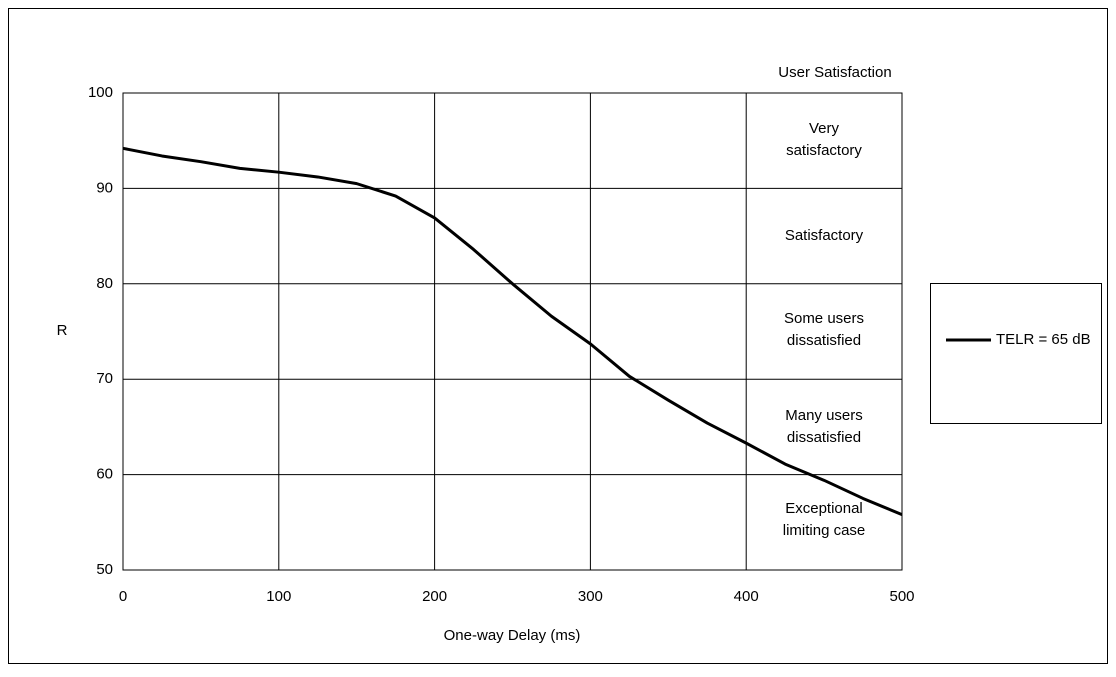 This screenshot has height=677, width=1116. Describe the element at coordinates (104, 187) in the screenshot. I see `y-tick-label: 90` at that location.